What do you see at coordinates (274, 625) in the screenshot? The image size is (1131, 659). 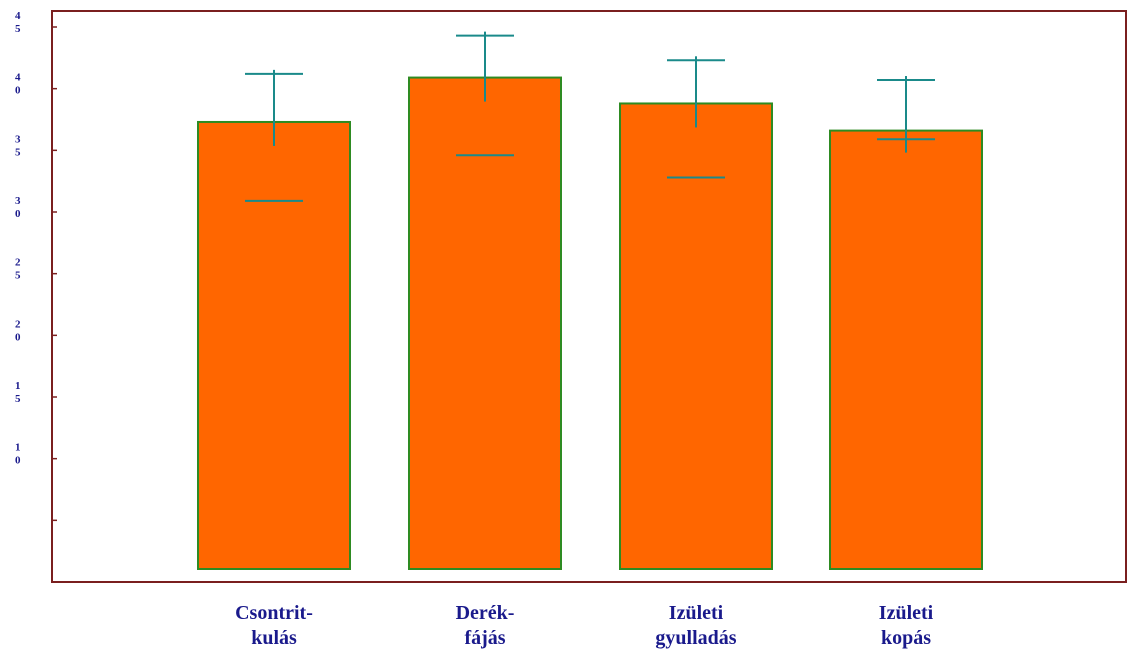 I see `category-label: Csontrit-kulás` at bounding box center [274, 625].